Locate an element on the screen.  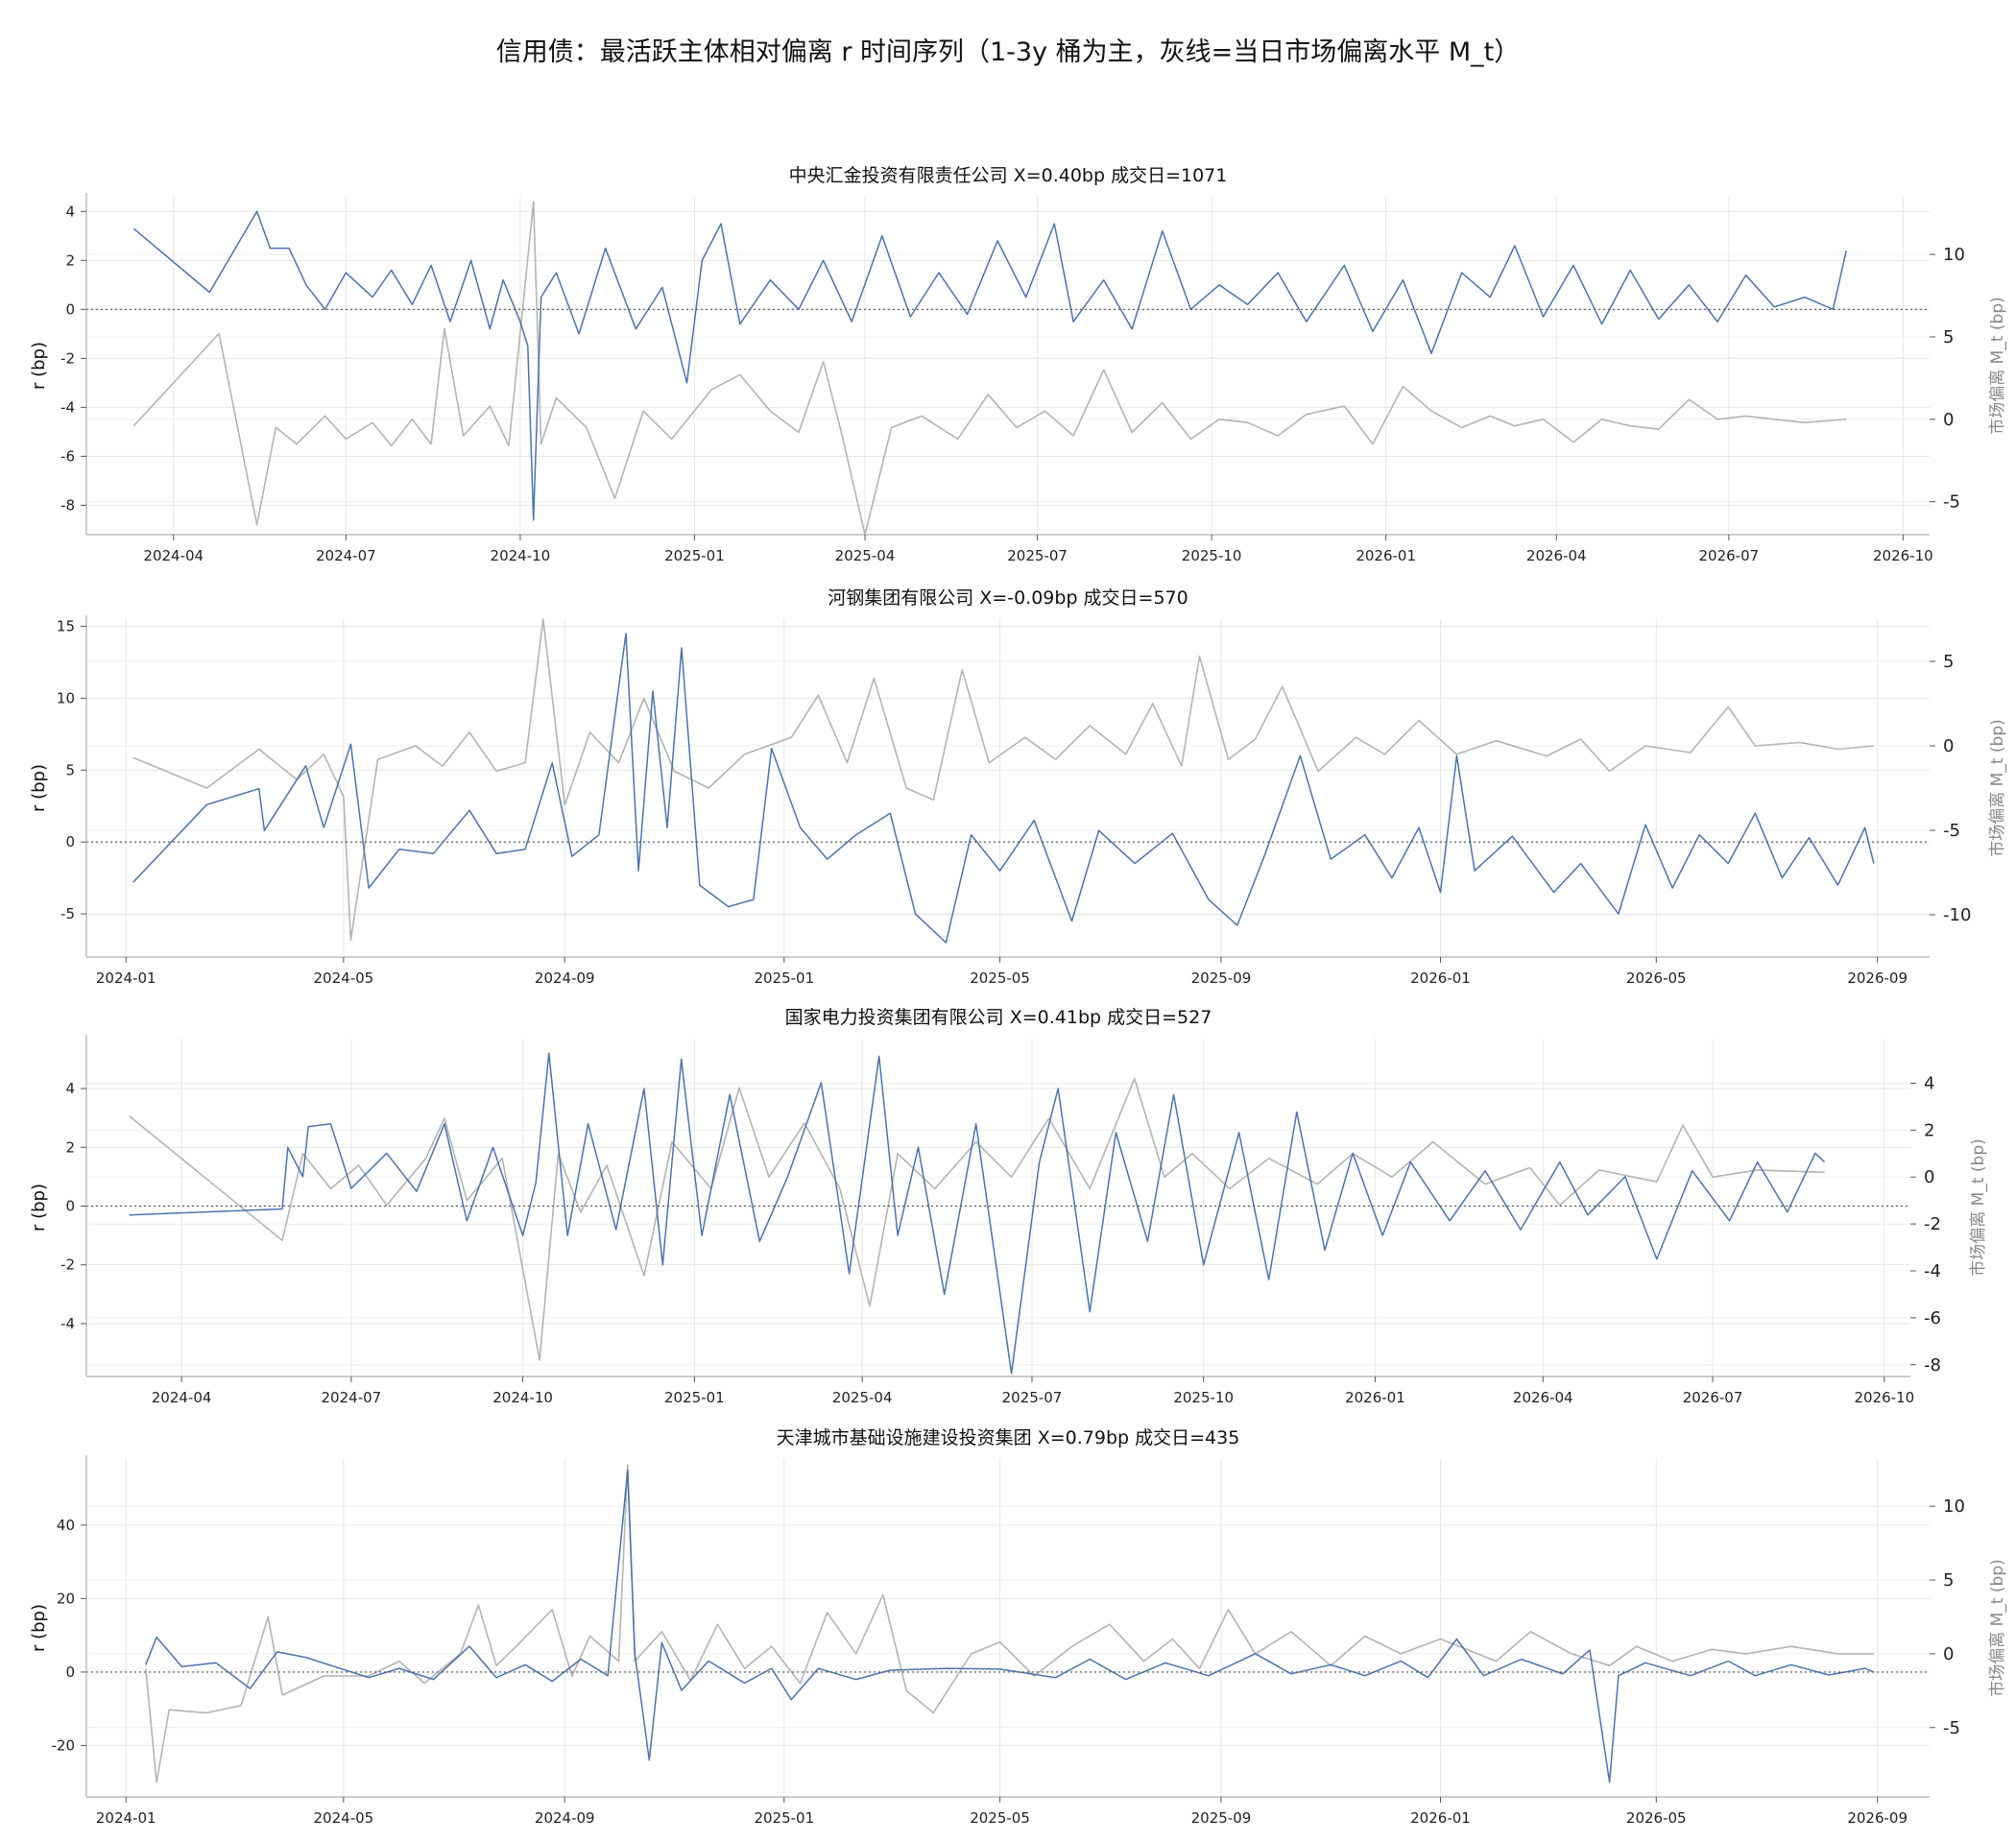
y-tick-label: 10 is located at coordinates (66, 697).